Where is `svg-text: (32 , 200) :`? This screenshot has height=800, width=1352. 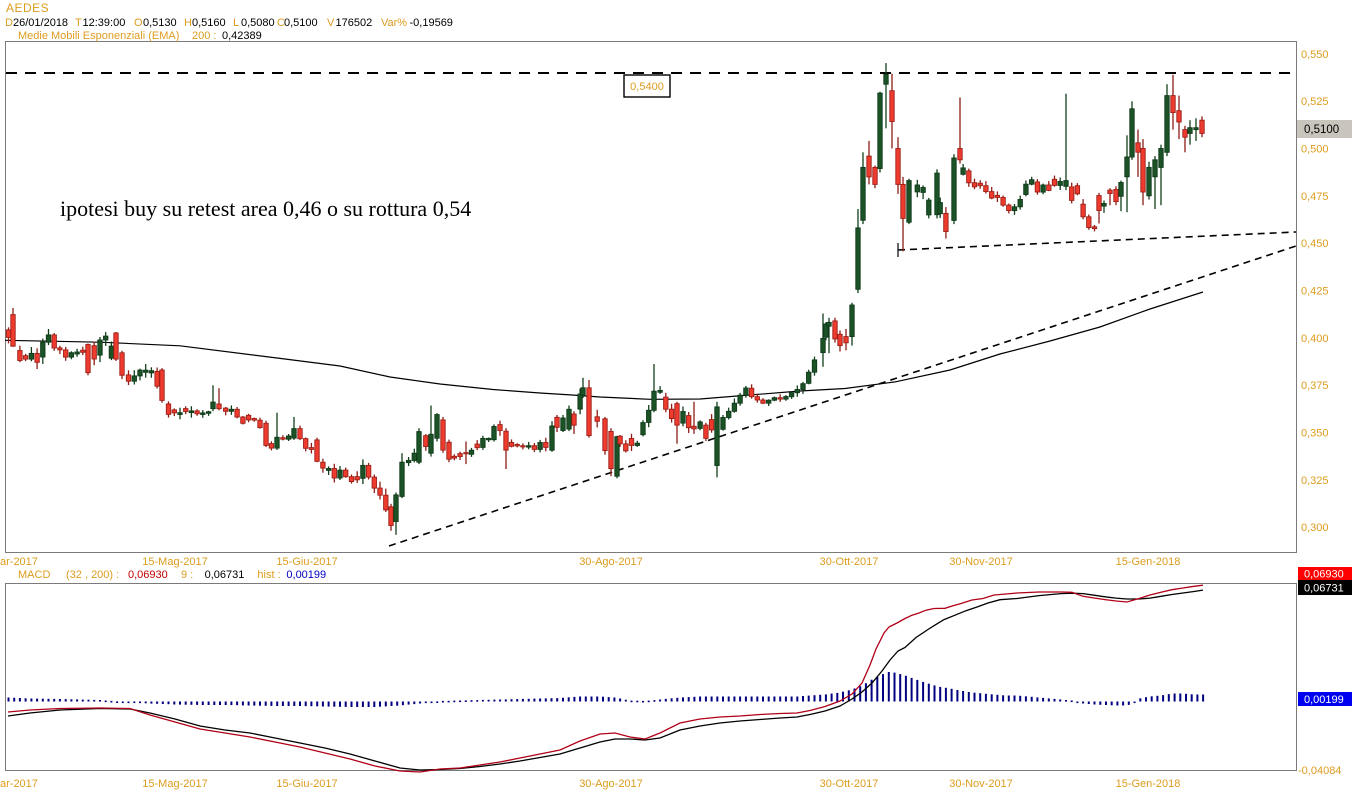
svg-text: (32 , 200) : is located at coordinates (92, 575).